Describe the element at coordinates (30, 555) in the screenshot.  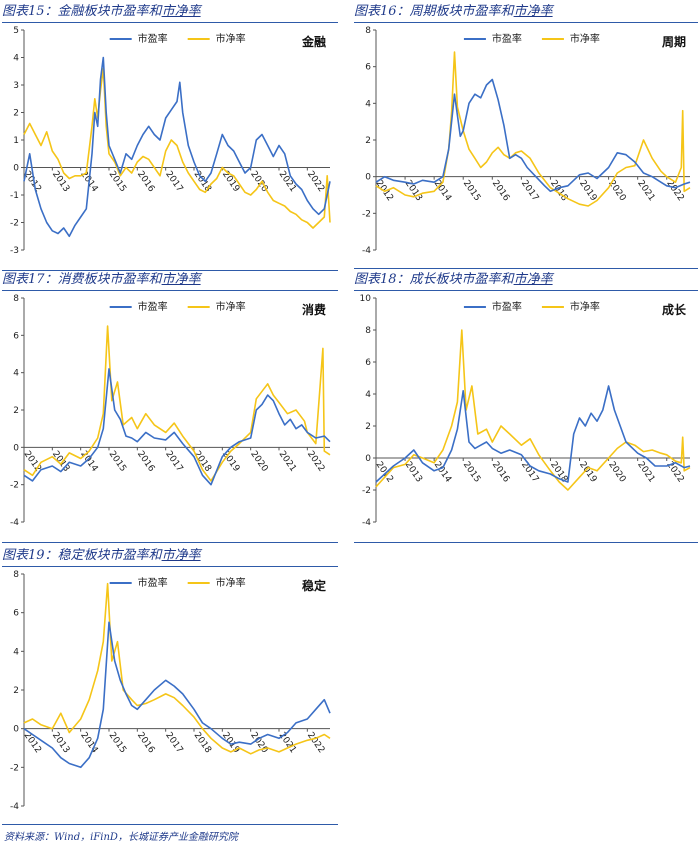
I see `chart-title-prefix: 图表19：` at that location.